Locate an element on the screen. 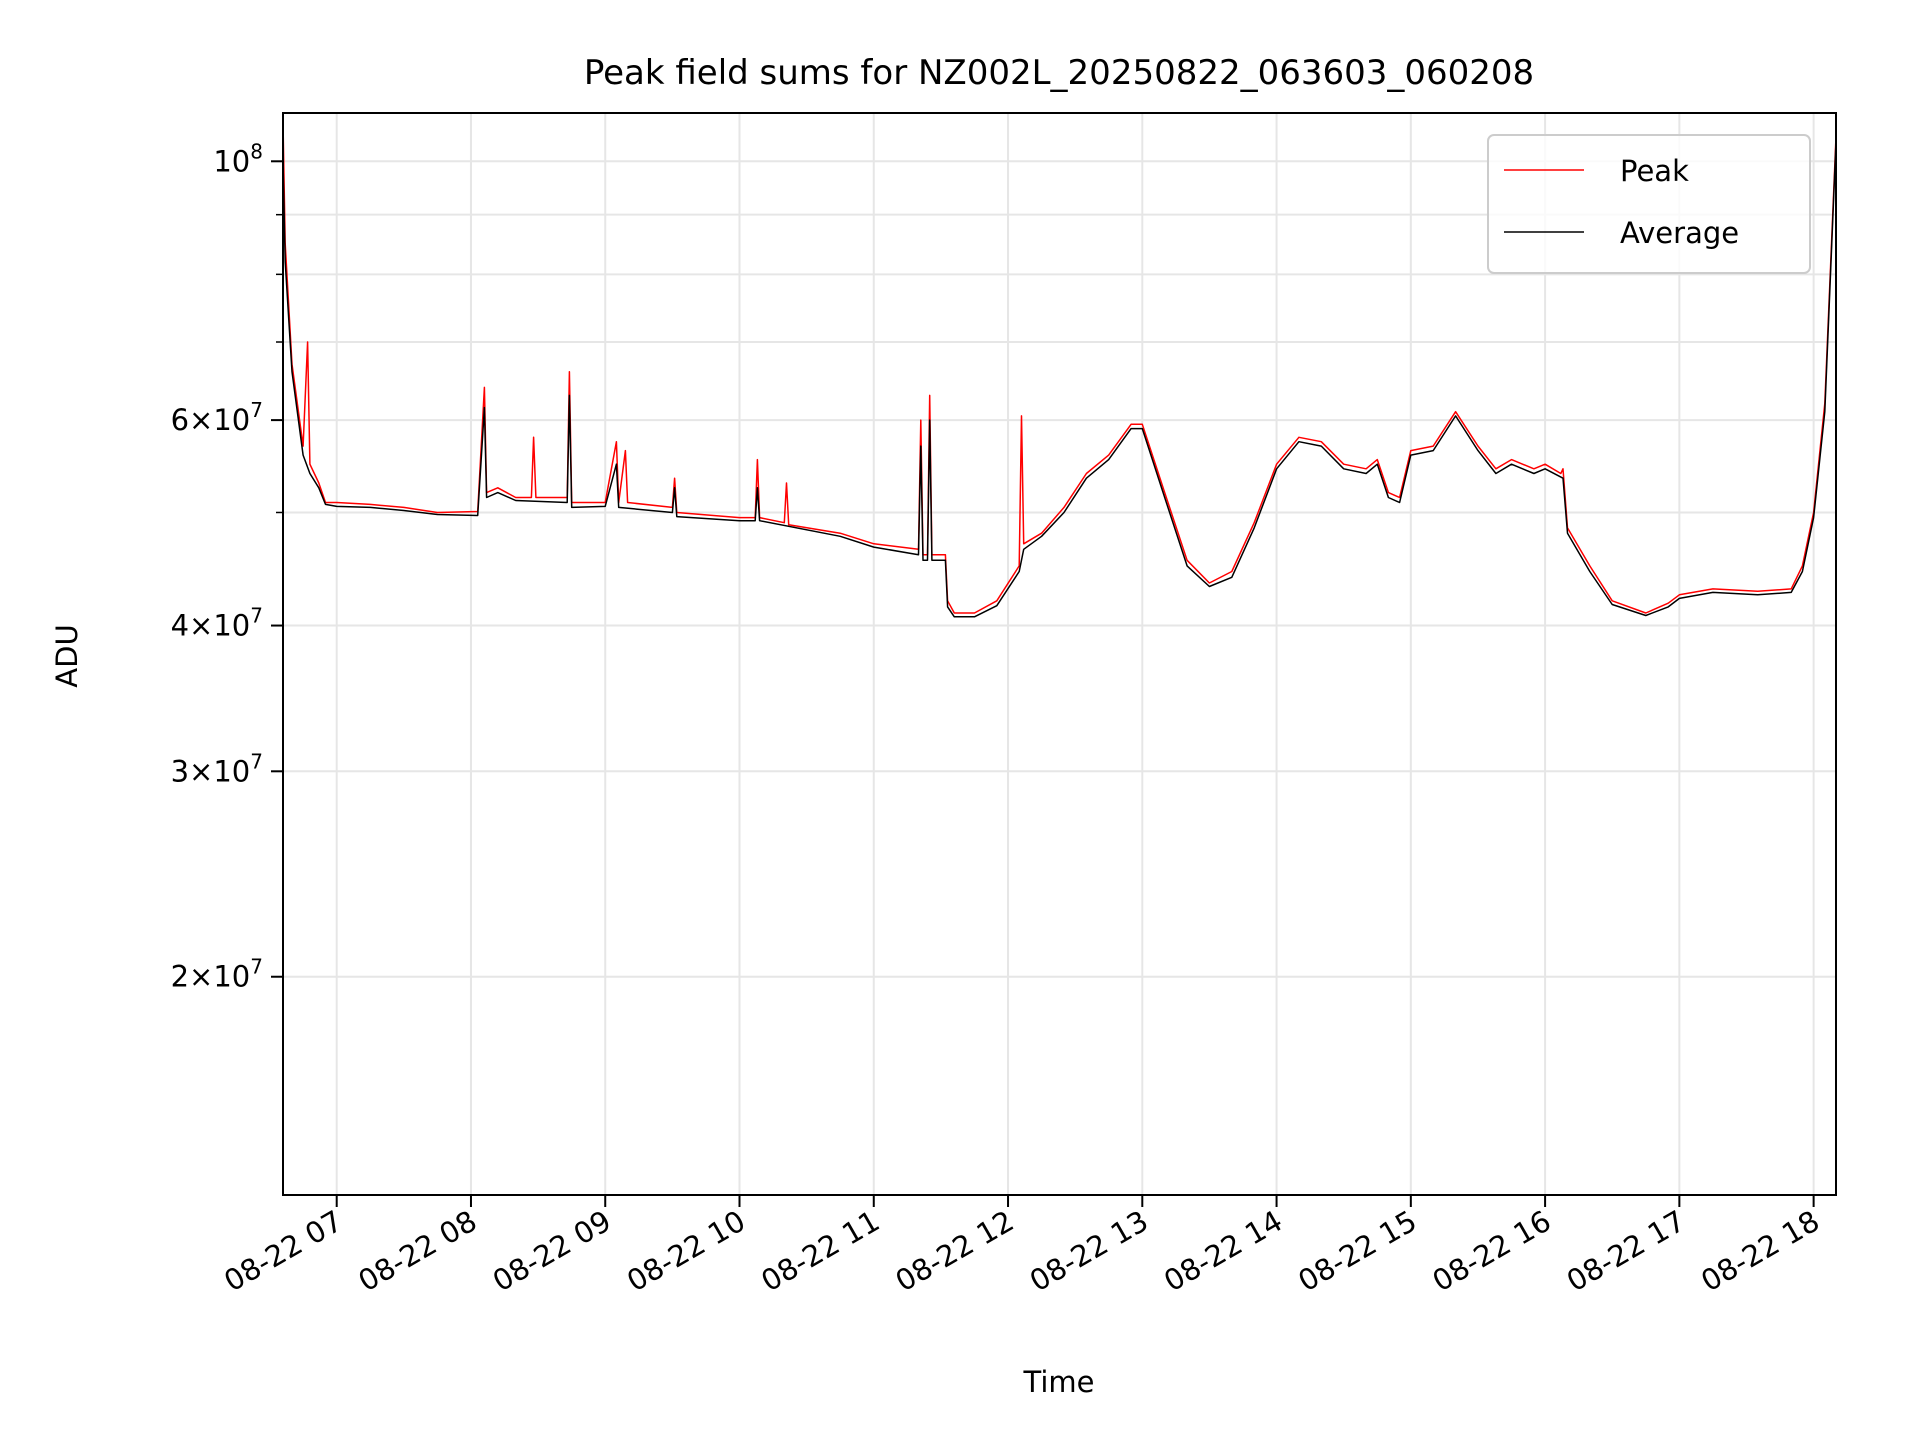 Image resolution: width=1920 pixels, height=1440 pixels. x-tick-label: 08-22 07 is located at coordinates (283, 1251).